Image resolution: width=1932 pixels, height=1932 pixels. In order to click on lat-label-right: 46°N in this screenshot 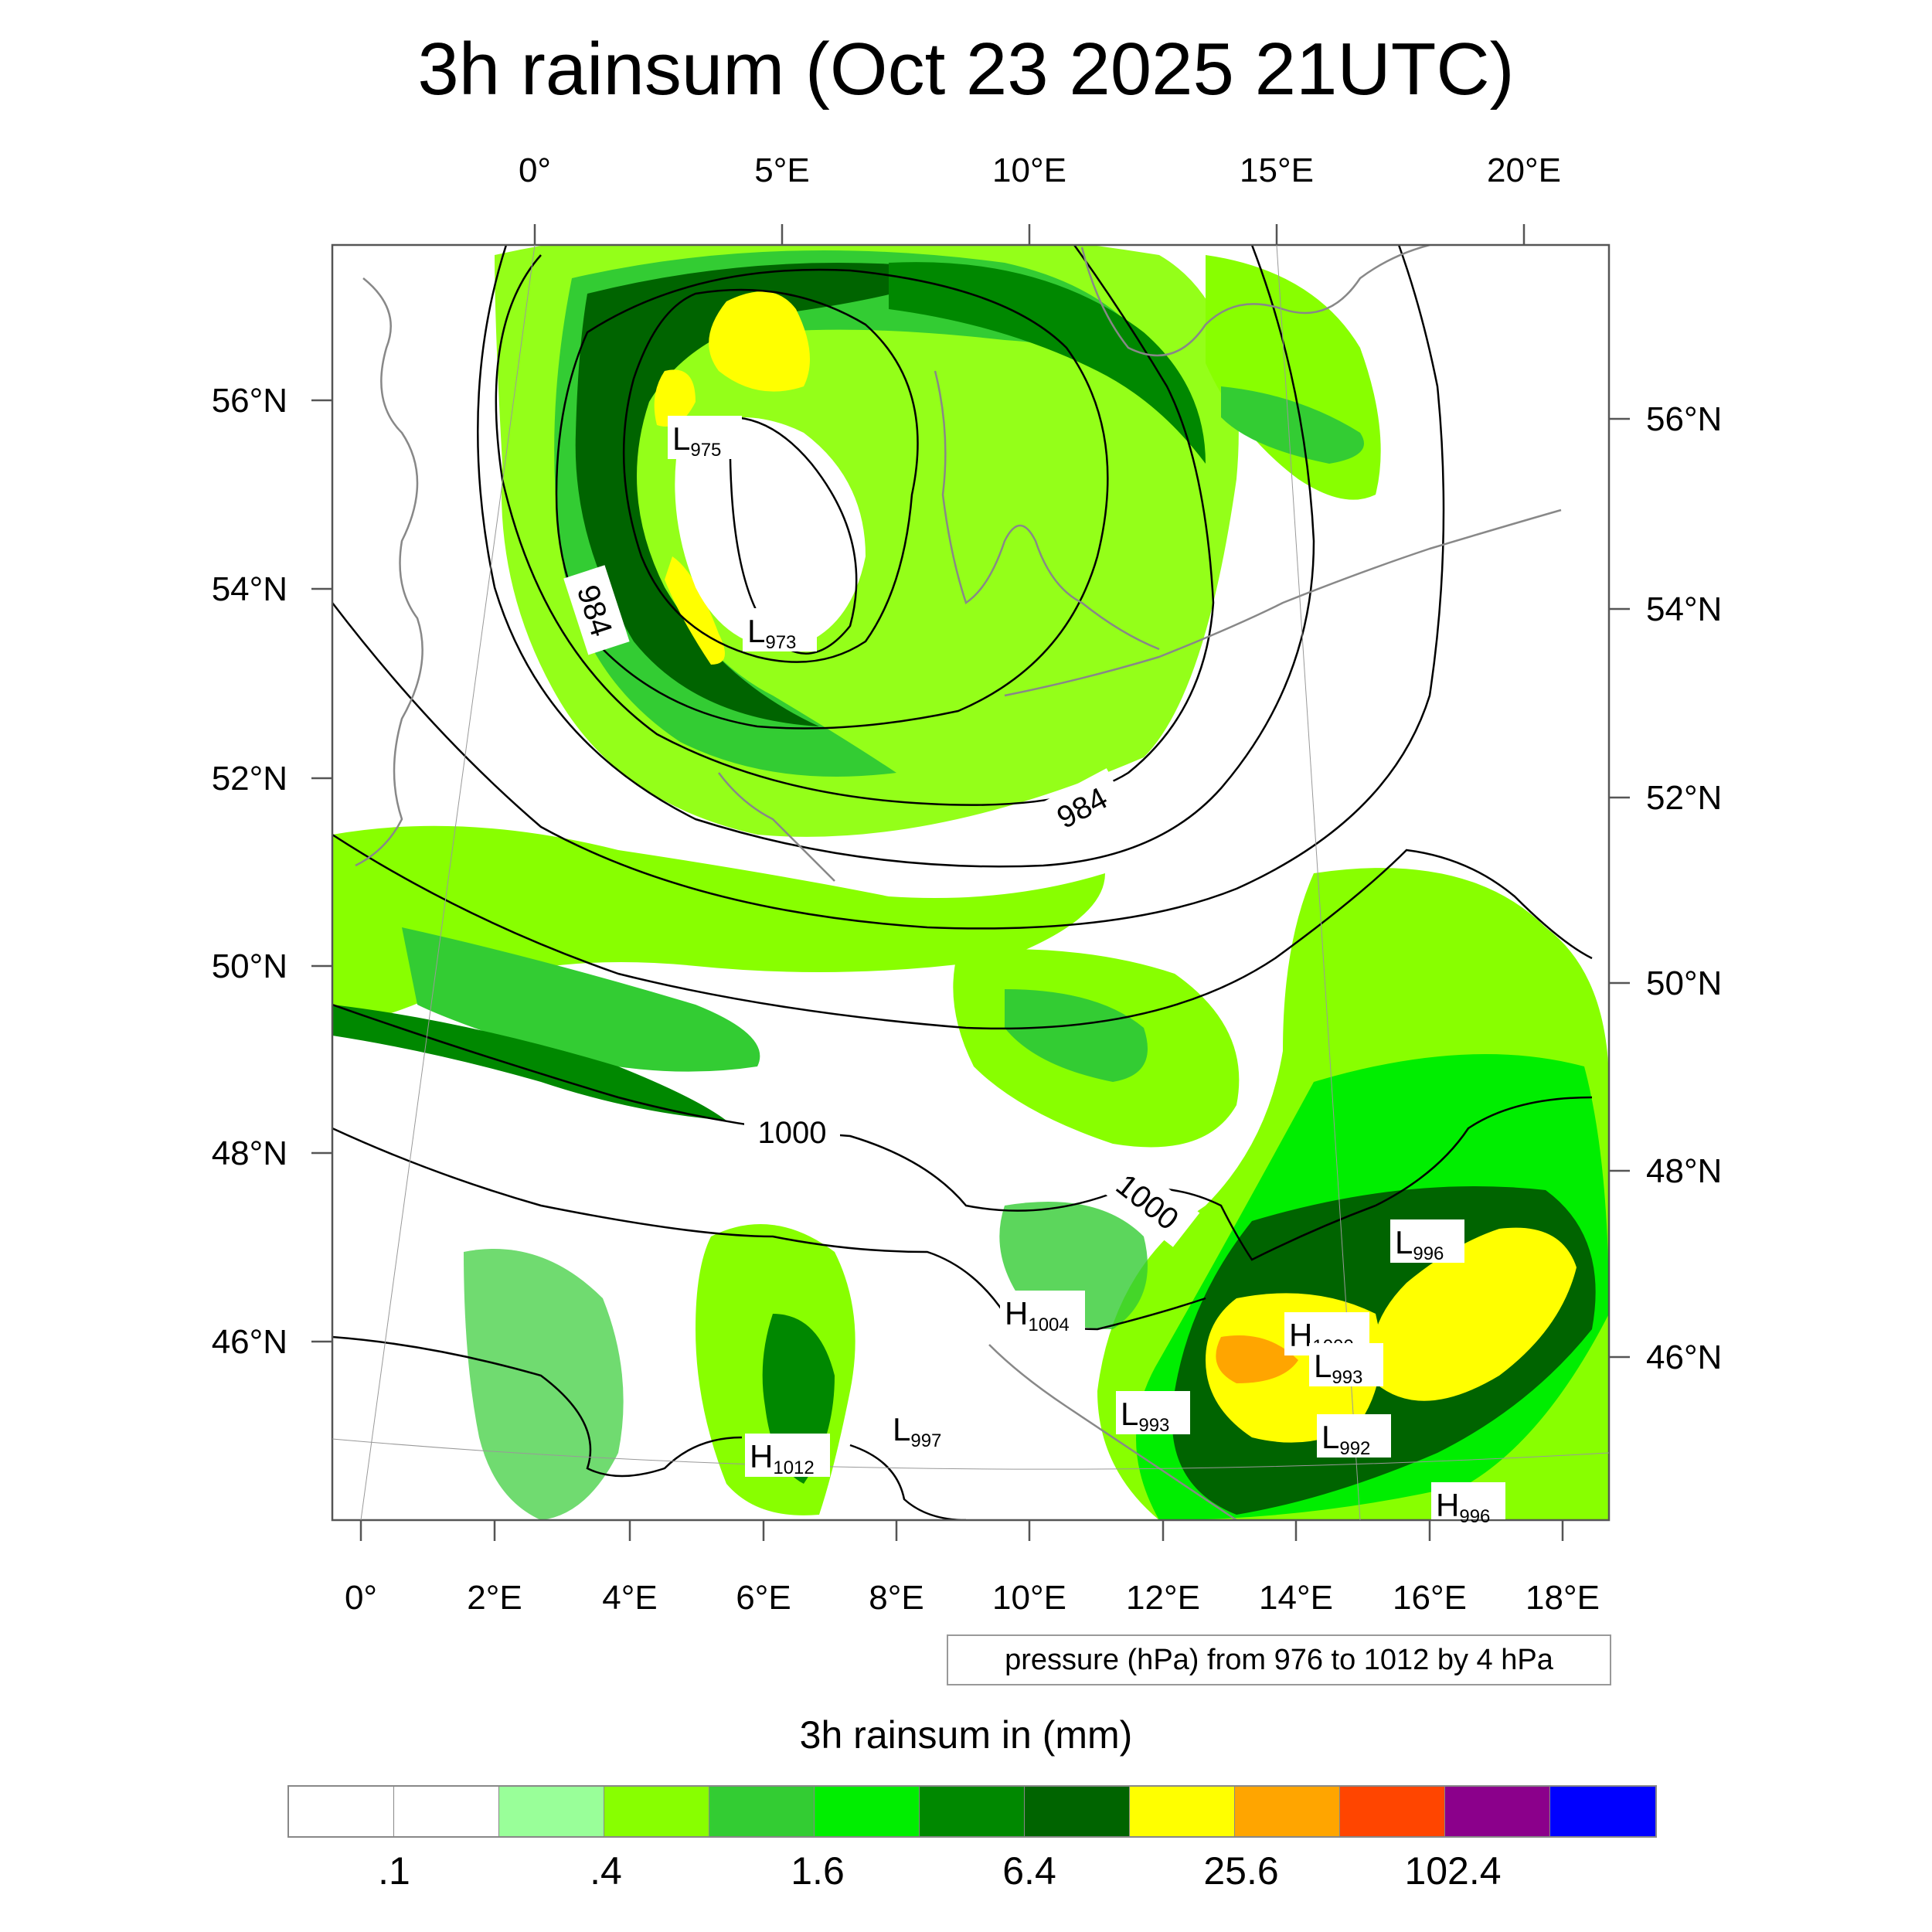, I will do `click(1684, 1357)`.